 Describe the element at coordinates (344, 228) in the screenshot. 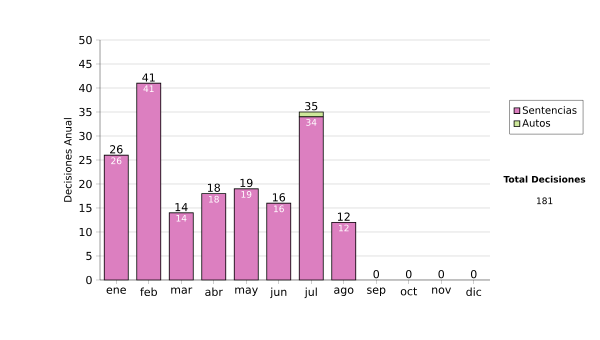

I see `data-label: 12` at that location.